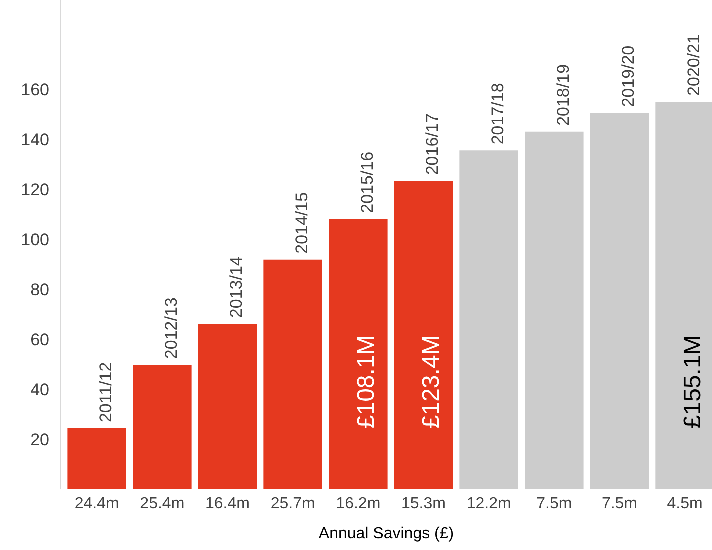 The image size is (712, 550). I want to click on y-tick-label: 60, so click(40, 340).